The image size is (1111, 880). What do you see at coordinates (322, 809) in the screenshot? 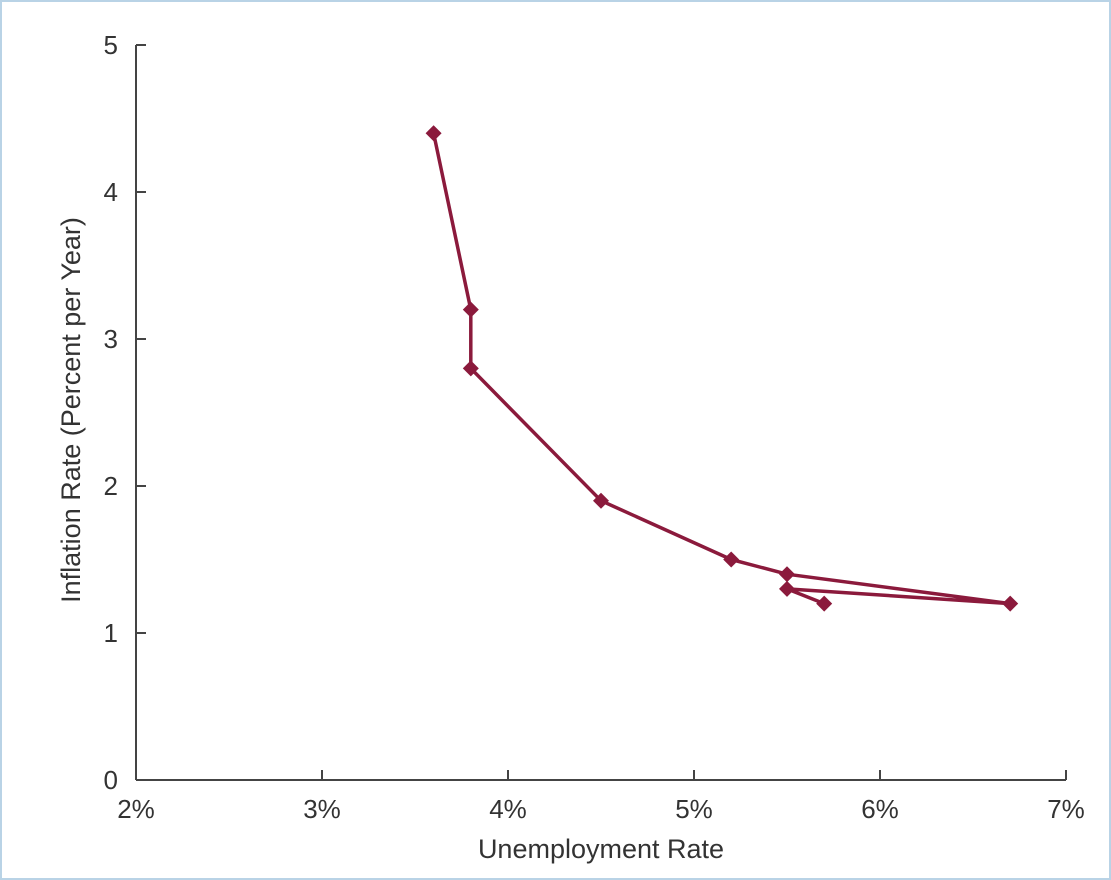
I see `x-tick-label: 3%` at bounding box center [322, 809].